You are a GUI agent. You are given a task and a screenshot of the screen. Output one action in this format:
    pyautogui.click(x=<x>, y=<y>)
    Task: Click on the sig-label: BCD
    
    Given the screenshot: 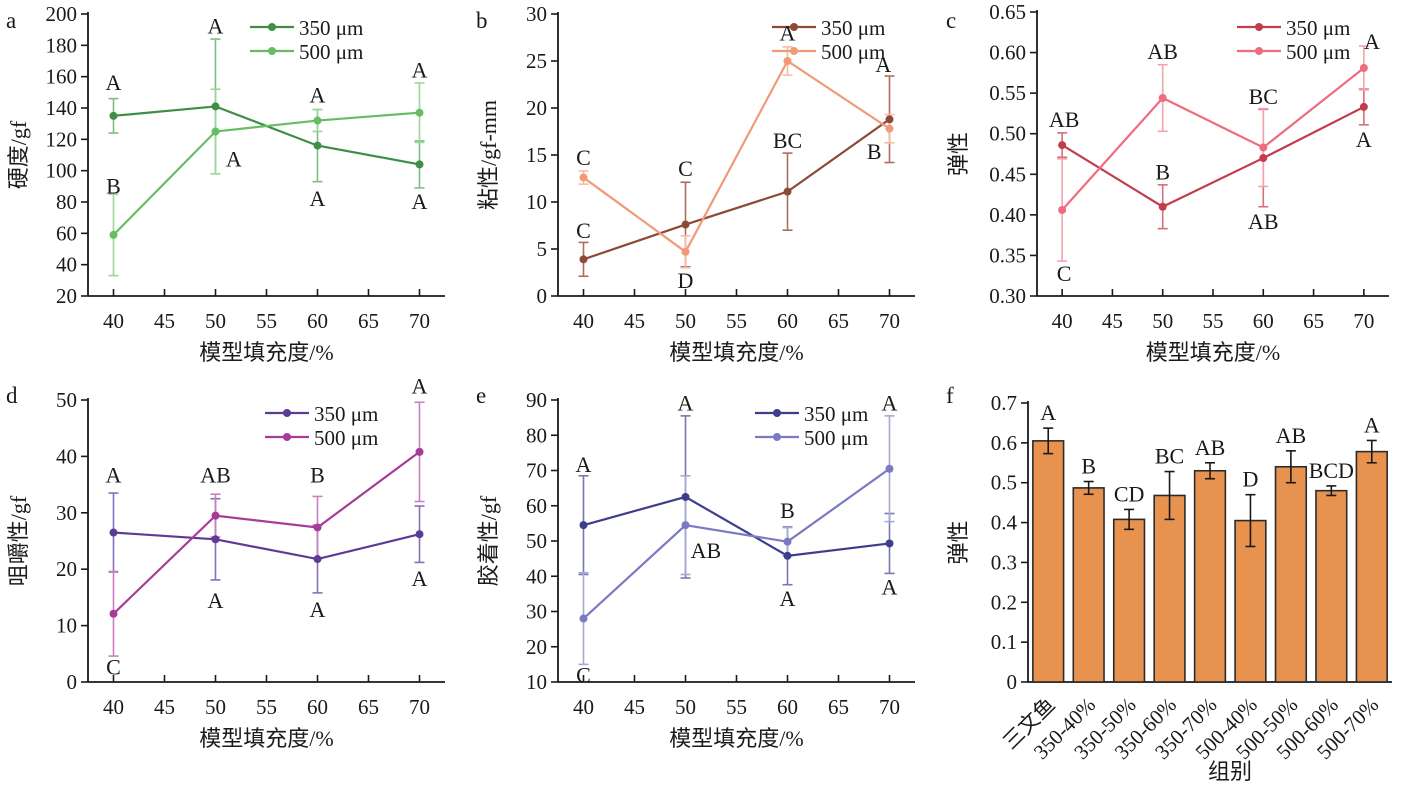 What is the action you would take?
    pyautogui.click(x=1331, y=470)
    